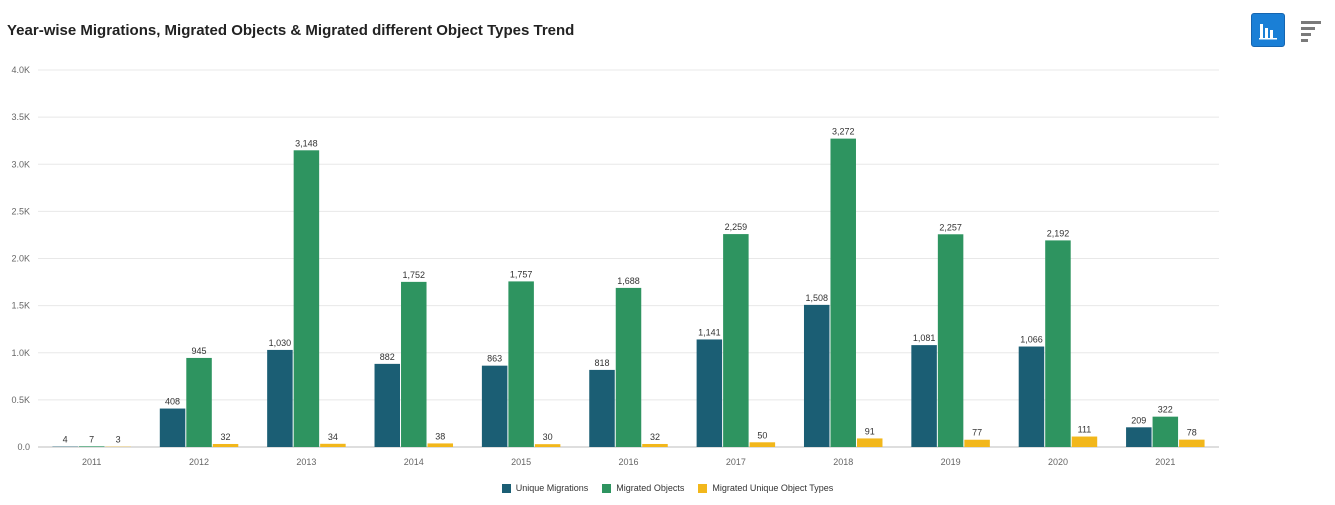 The height and width of the screenshot is (505, 1335). Describe the element at coordinates (950, 227) in the screenshot. I see `data-label: 2,257` at that location.